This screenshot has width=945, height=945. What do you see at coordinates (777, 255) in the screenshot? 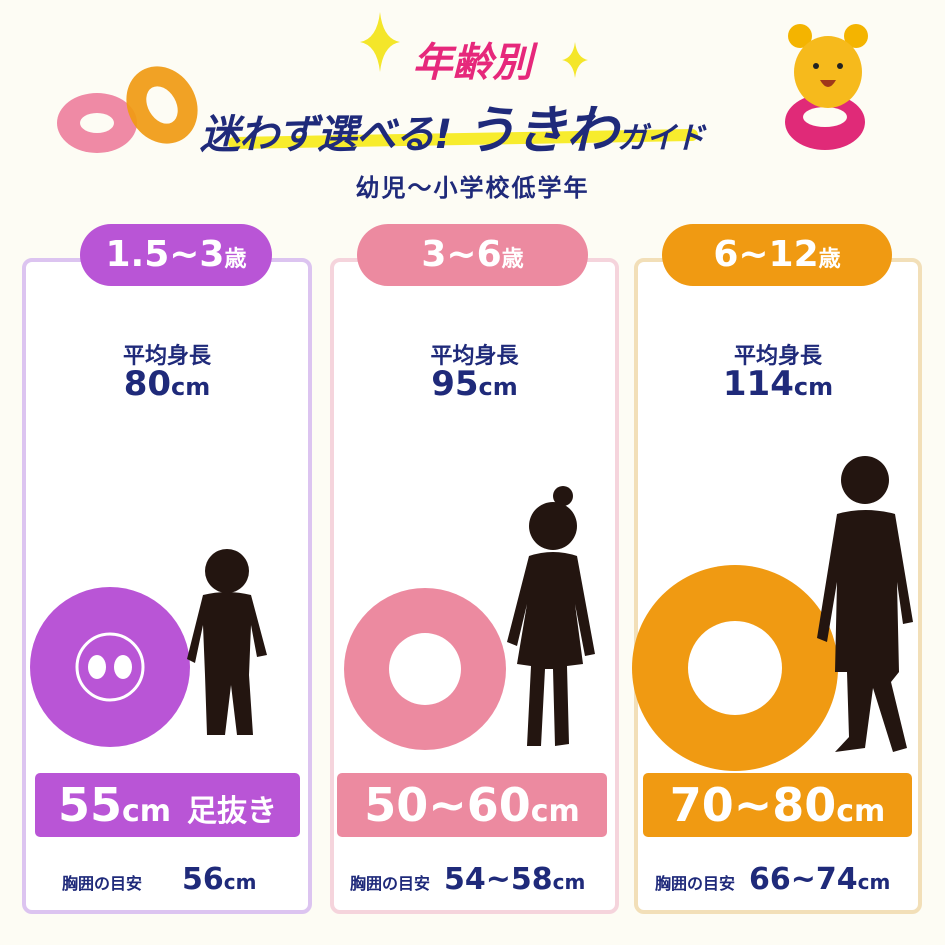
I see `age-pill: 6~12歳` at bounding box center [777, 255].